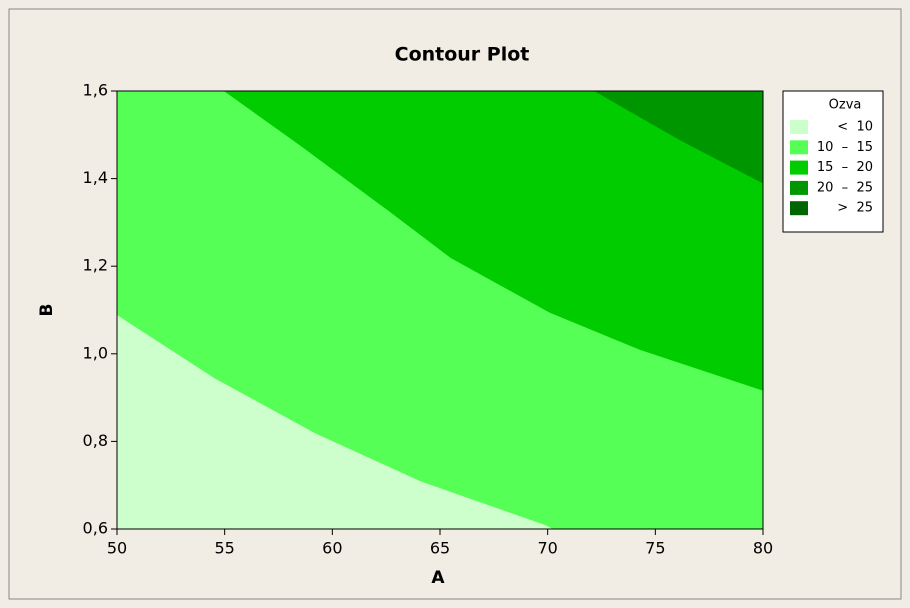  Describe the element at coordinates (95, 352) in the screenshot. I see `y-tick-label: 1,0` at that location.